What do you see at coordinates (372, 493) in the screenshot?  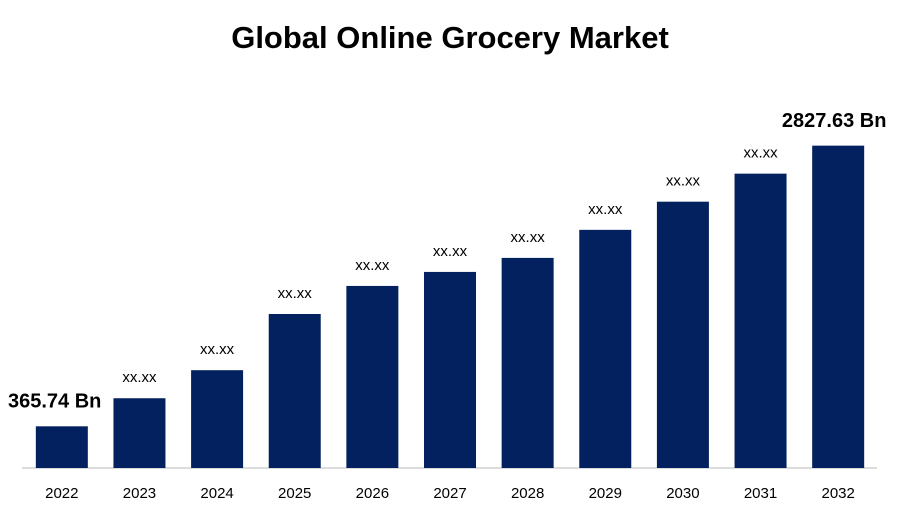 I see `x-tick-label: 2026` at bounding box center [372, 493].